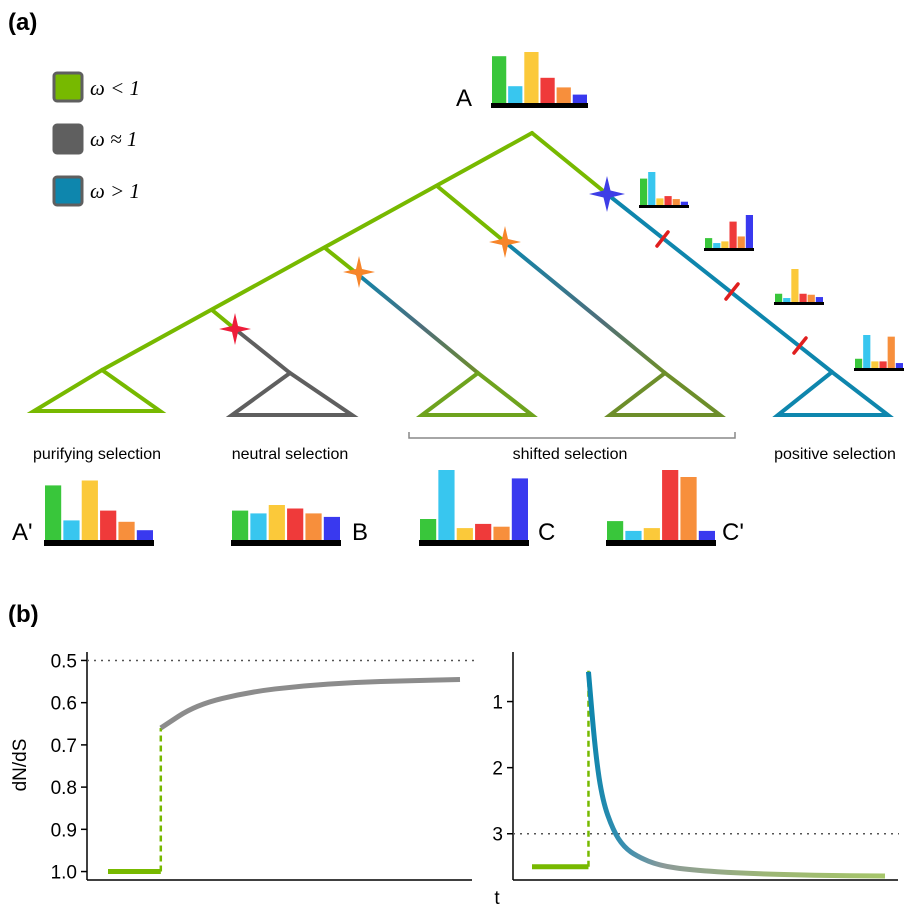  Describe the element at coordinates (497, 769) in the screenshot. I see `y-tick-label: 2` at that location.